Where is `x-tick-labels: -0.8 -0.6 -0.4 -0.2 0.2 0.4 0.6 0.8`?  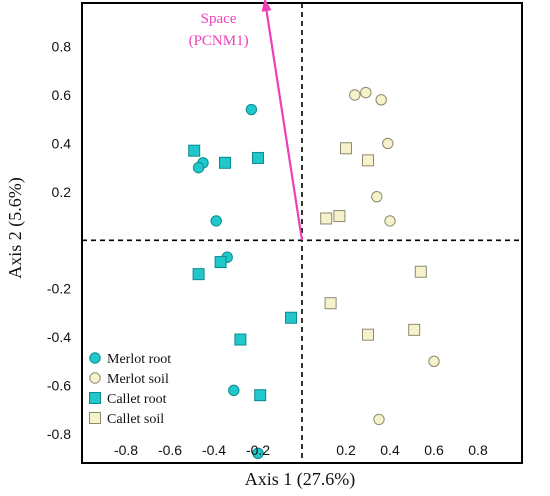 x-tick-labels: -0.8 -0.6 -0.4 -0.2 0.2 0.4 0.6 0.8 is located at coordinates (301, 450).